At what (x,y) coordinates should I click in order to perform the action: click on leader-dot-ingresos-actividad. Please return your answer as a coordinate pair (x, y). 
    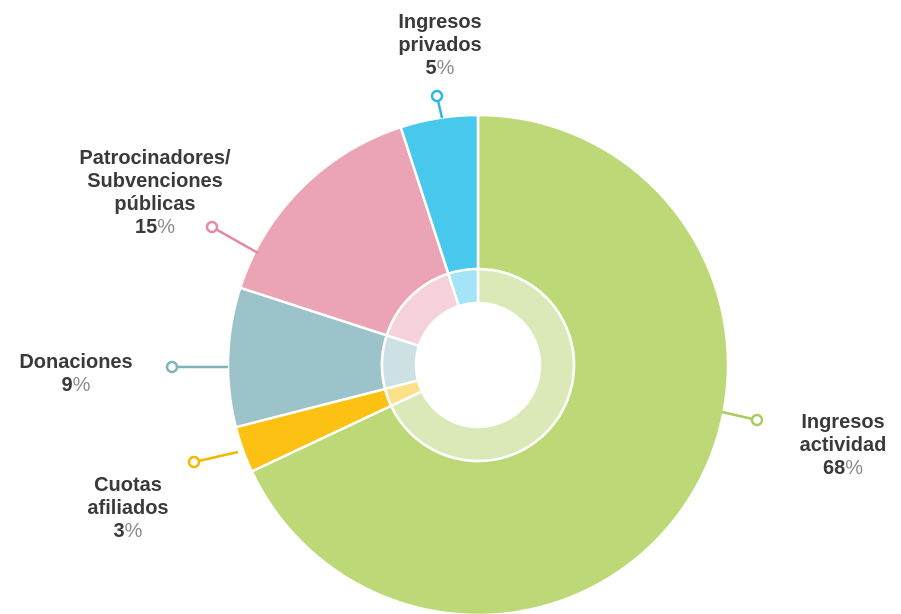
    Looking at the image, I should click on (757, 420).